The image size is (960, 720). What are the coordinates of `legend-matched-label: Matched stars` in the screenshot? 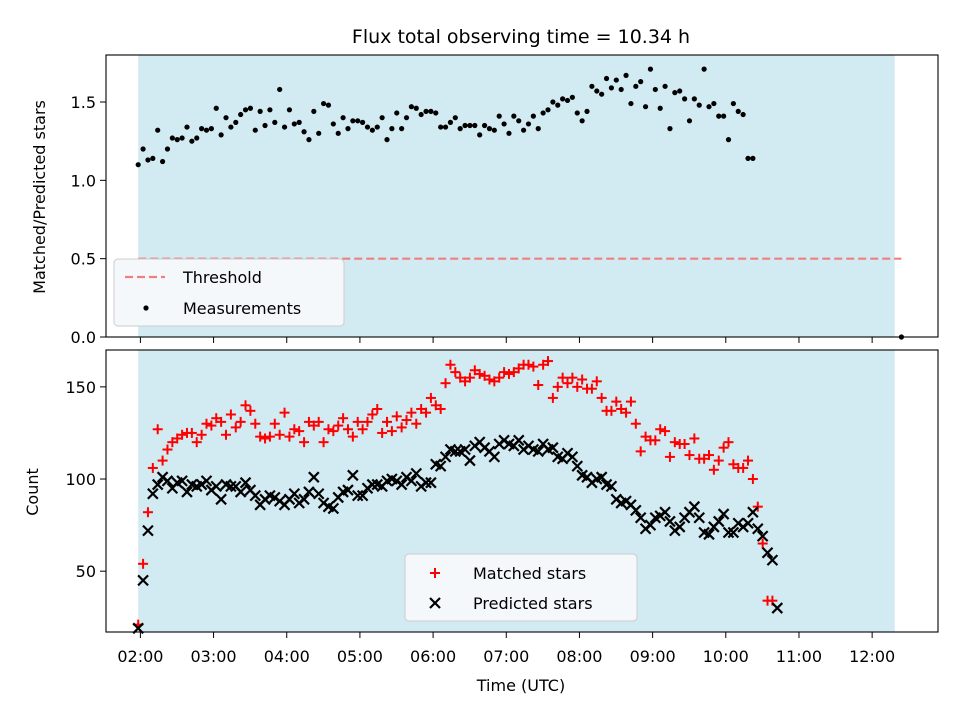 It's located at (529, 573).